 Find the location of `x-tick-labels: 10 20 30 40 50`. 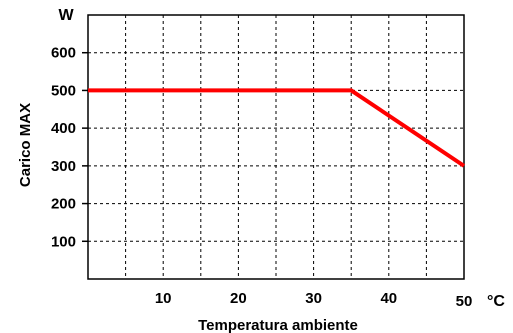

x-tick-labels: 10 20 30 40 50 is located at coordinates (313, 300).